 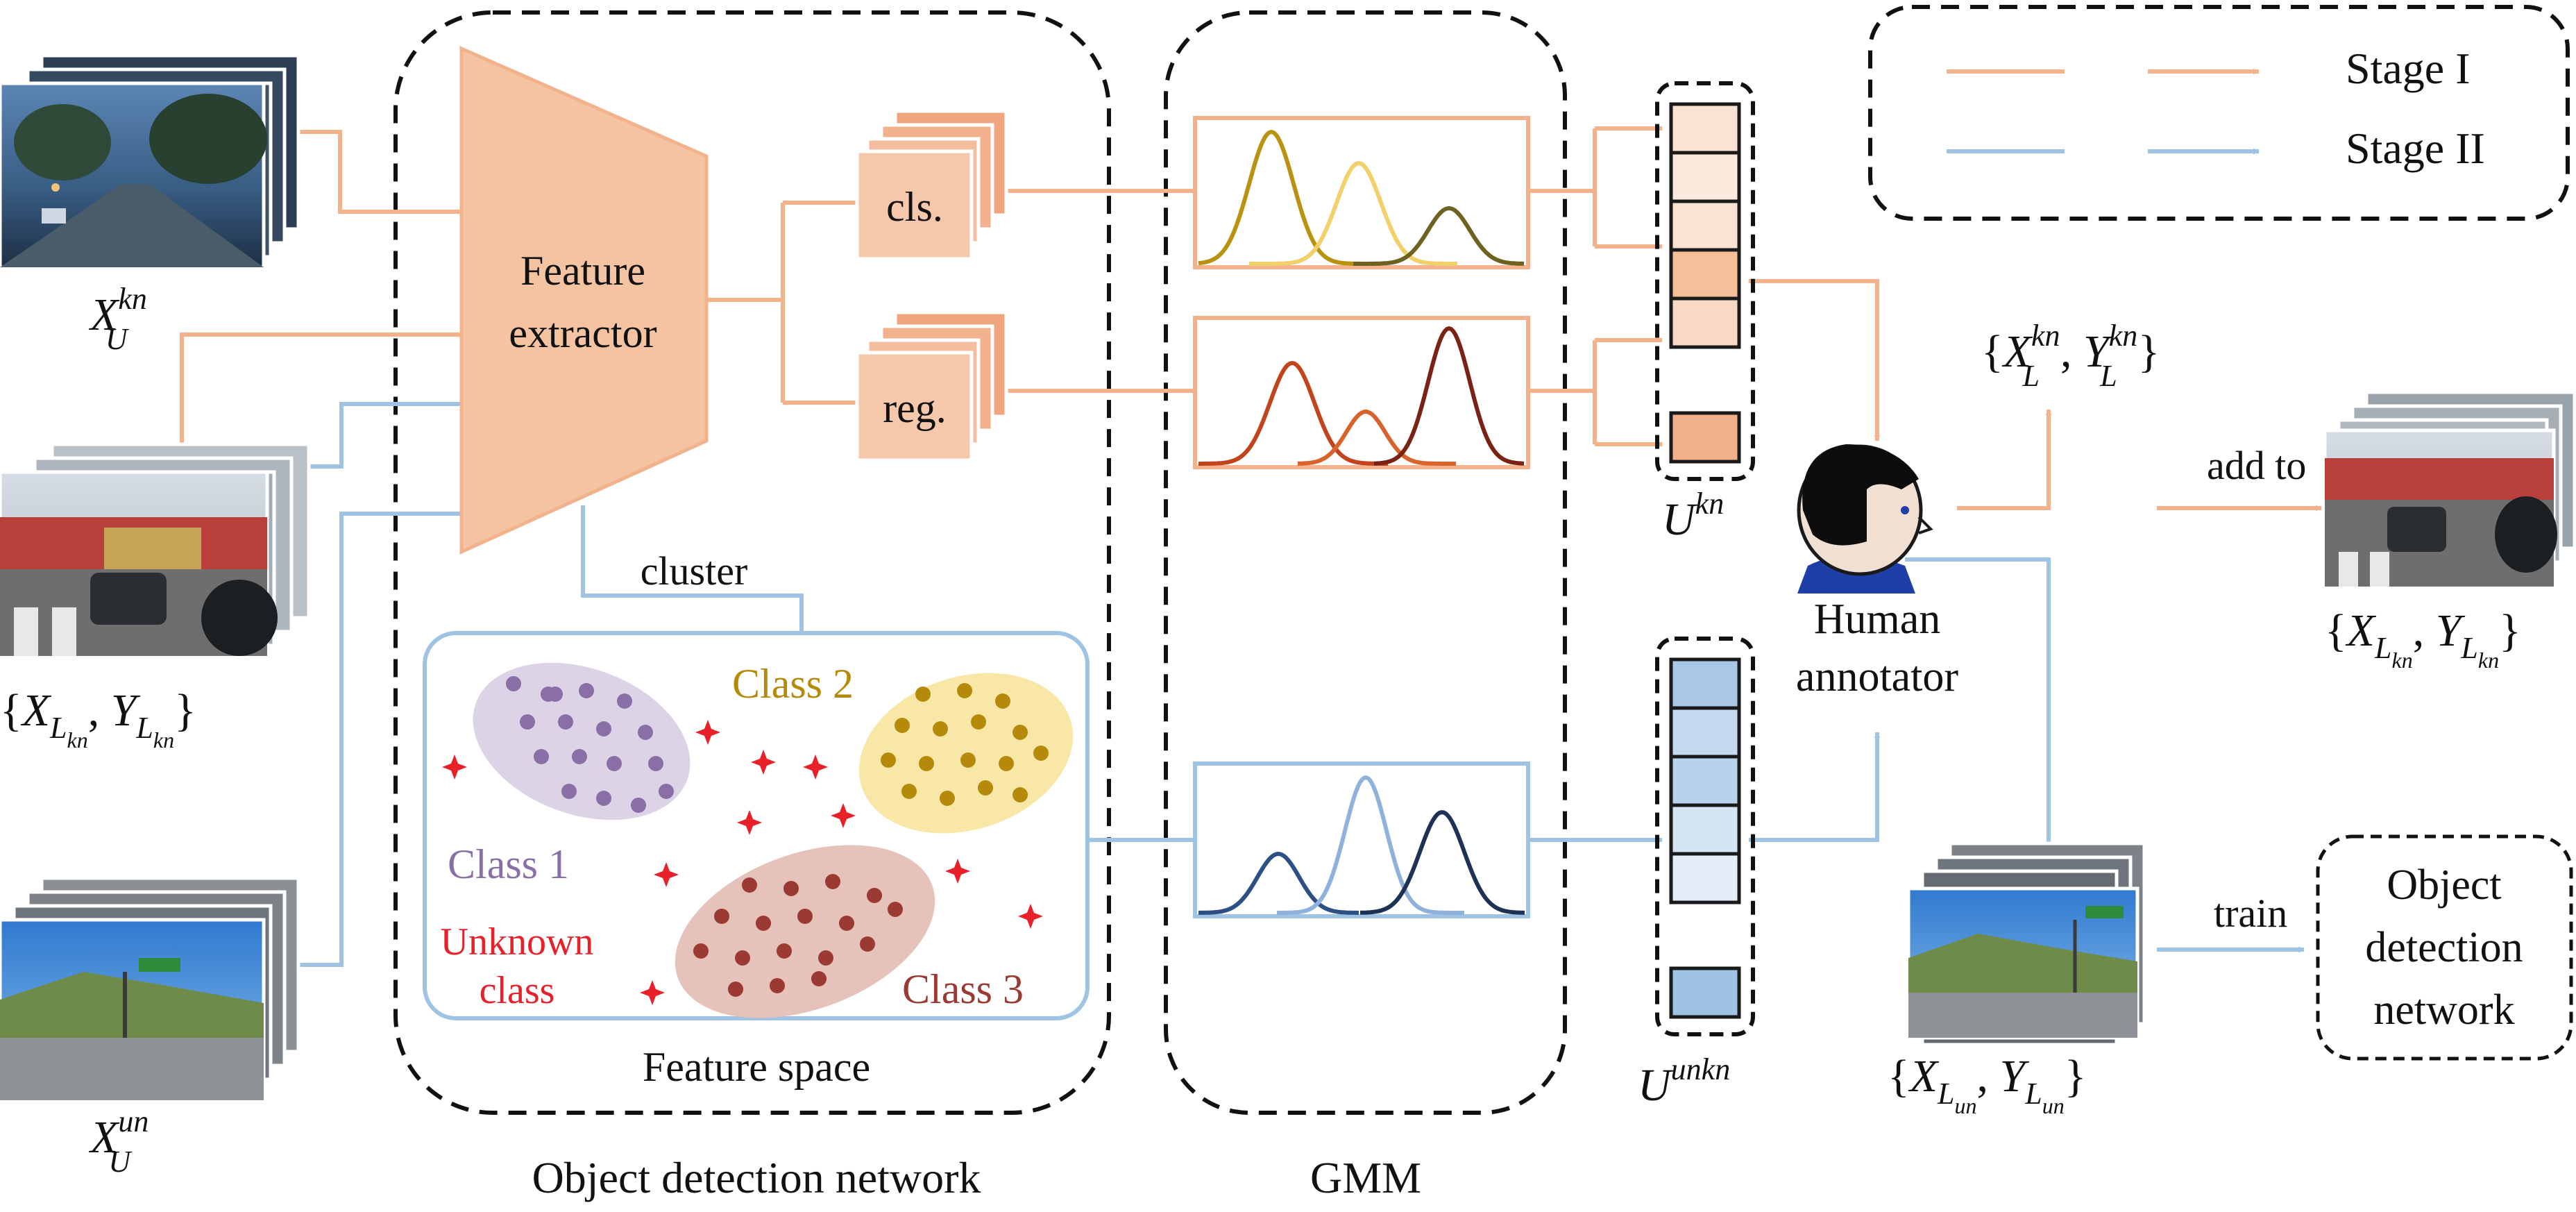 I want to click on output-detection-network-box, so click(x=2445, y=947).